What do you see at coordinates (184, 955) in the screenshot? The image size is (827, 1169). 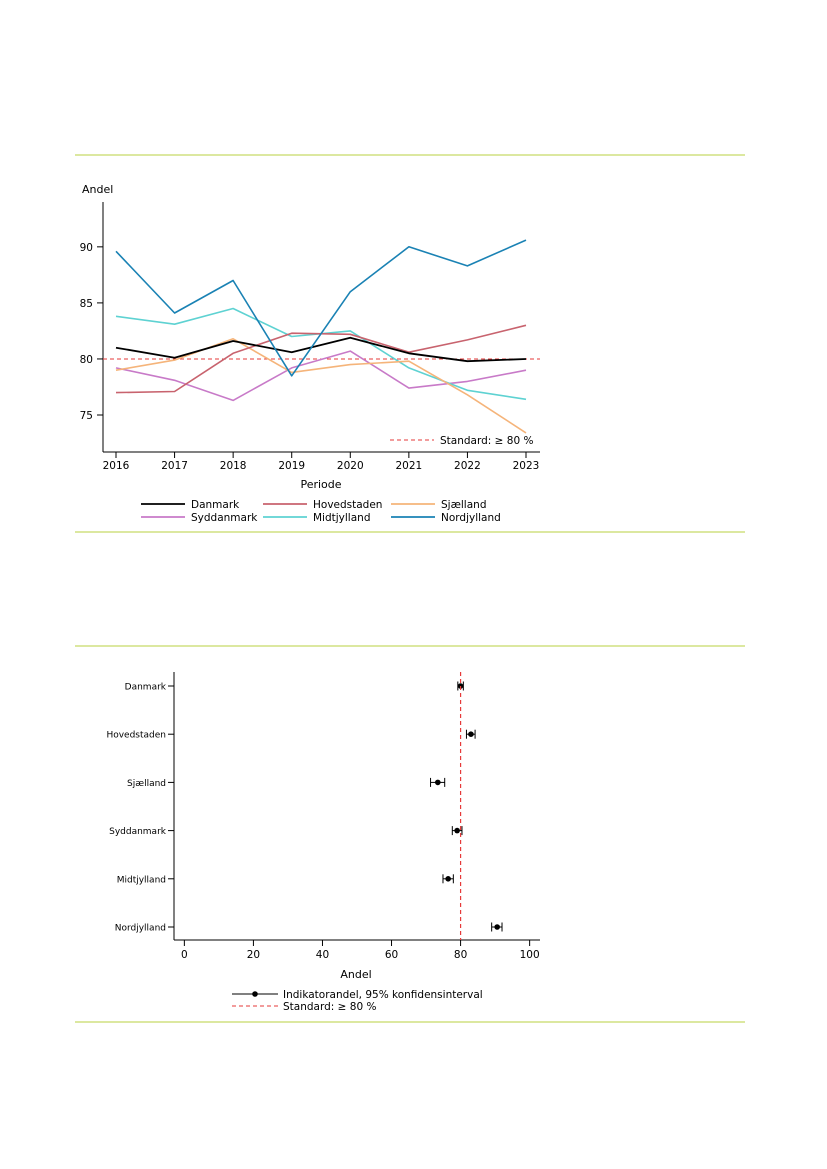 I see `x-tick-label: 0` at bounding box center [184, 955].